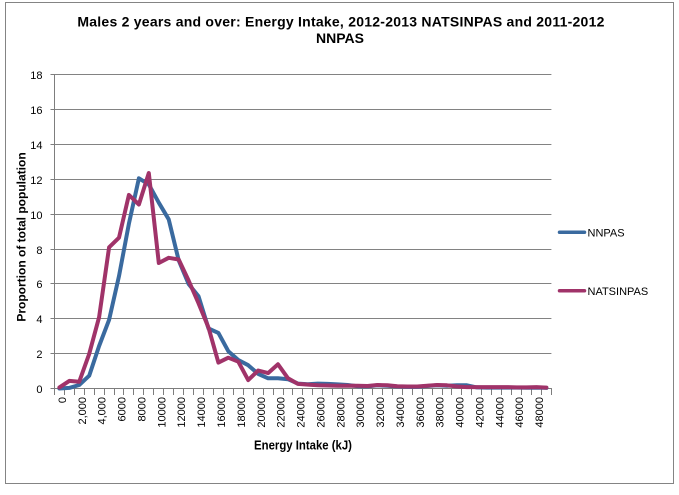 This screenshot has height=495, width=679. I want to click on svg-text: Energy Intake (kJ), so click(303, 445).